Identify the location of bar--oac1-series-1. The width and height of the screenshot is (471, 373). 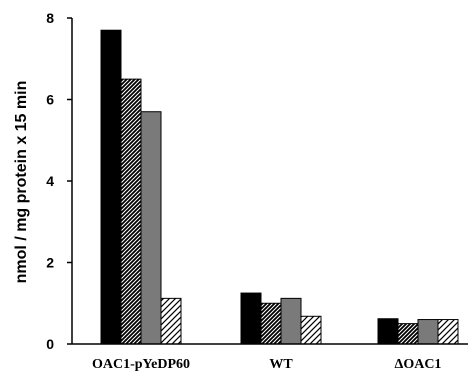
(388, 331).